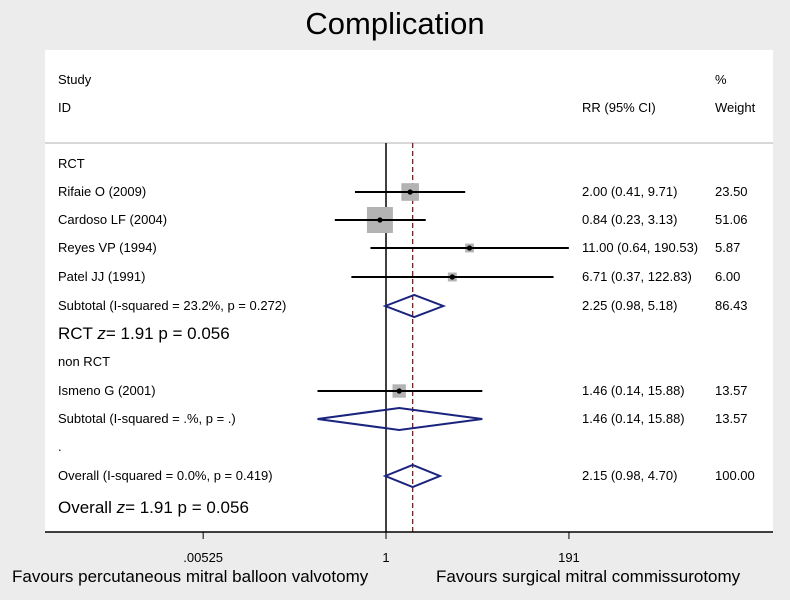 This screenshot has width=790, height=600. What do you see at coordinates (203, 557) in the screenshot?
I see `x-tick-label: .00525` at bounding box center [203, 557].